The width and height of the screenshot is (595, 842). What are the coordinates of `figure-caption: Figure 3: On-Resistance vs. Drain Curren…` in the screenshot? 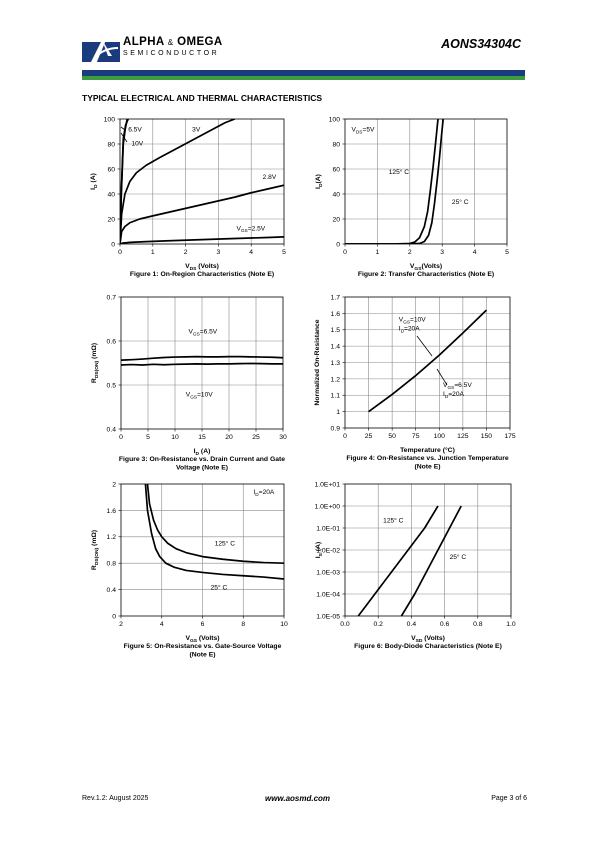 It's located at (202, 459).